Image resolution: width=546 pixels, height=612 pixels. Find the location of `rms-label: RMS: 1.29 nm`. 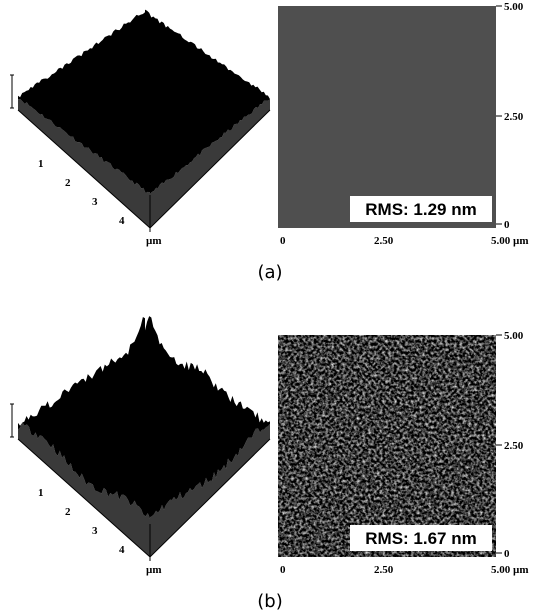

rms-label: RMS: 1.29 nm is located at coordinates (420, 209).